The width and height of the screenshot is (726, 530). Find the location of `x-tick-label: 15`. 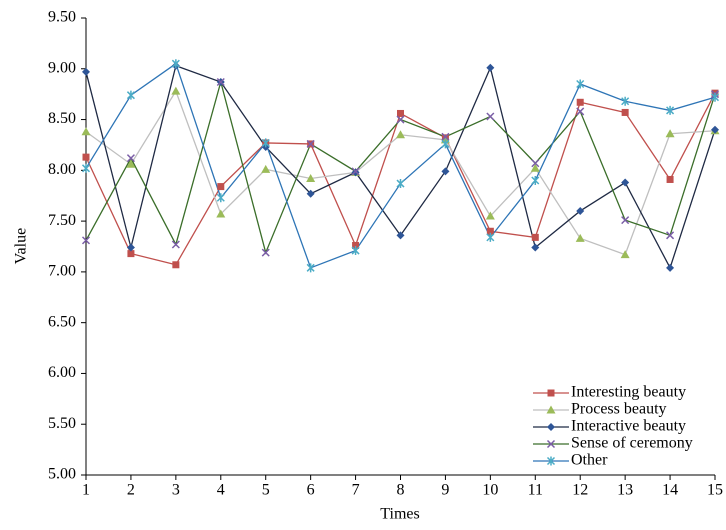

x-tick-label: 15 is located at coordinates (715, 490).